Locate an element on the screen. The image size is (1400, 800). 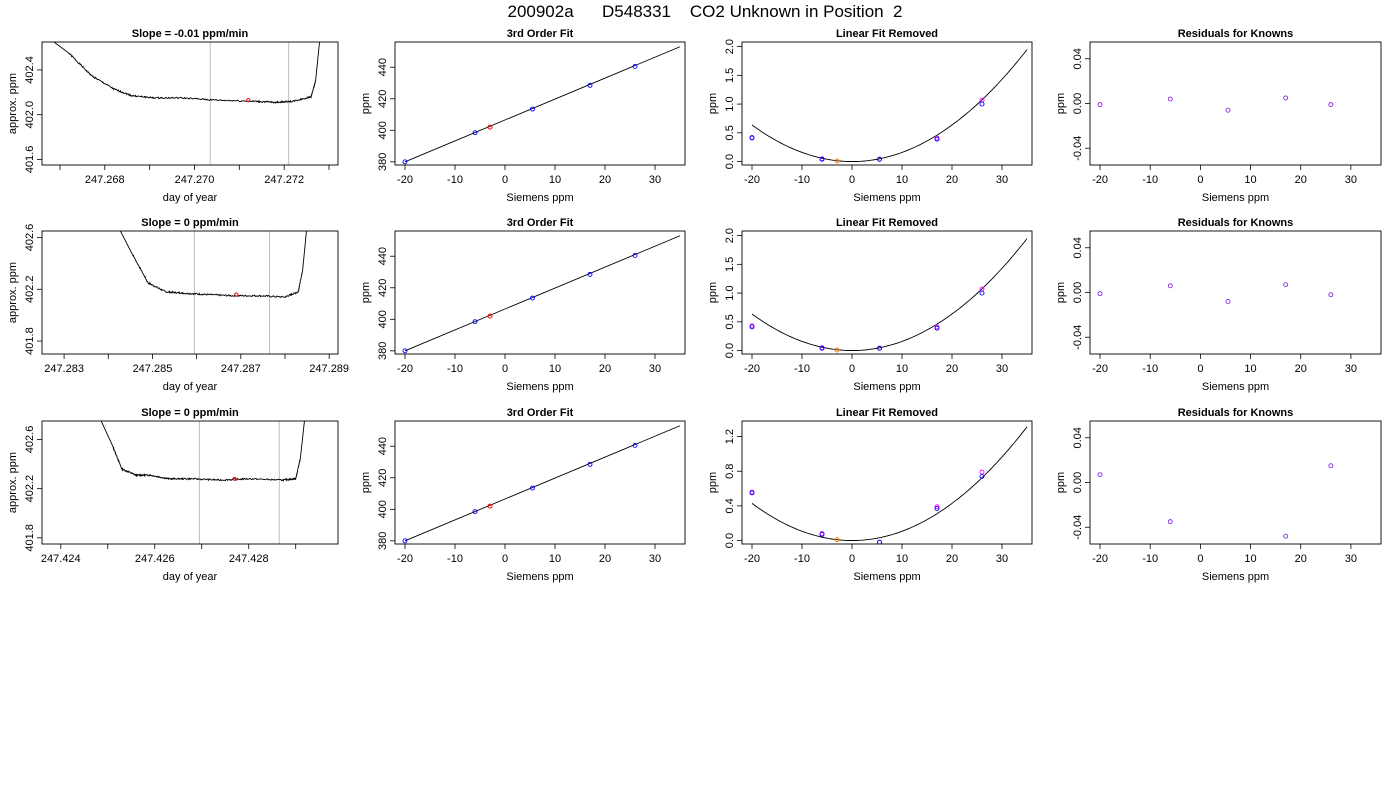
y-tick-label: 0.04 is located at coordinates (1078, 58).